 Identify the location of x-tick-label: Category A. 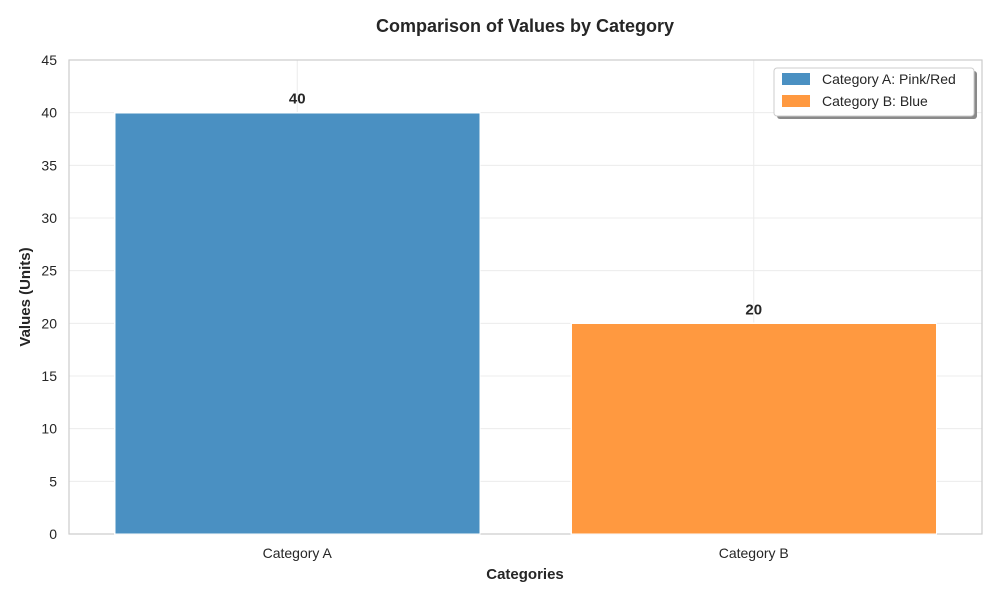
(298, 553).